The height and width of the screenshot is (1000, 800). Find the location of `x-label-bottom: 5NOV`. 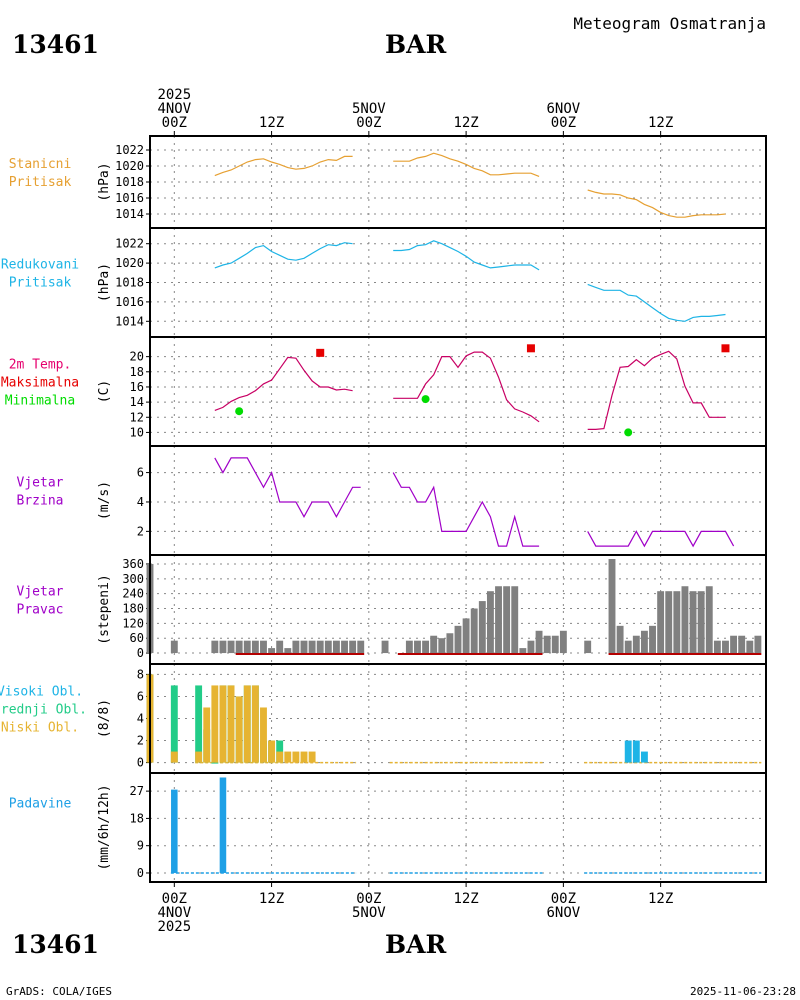

x-label-bottom: 5NOV is located at coordinates (369, 913).